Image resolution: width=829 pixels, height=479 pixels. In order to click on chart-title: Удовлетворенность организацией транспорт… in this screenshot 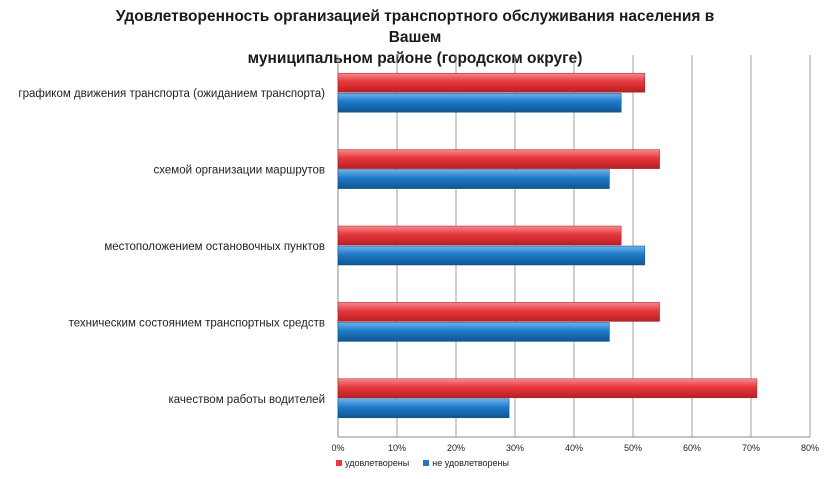, I will do `click(415, 37)`.